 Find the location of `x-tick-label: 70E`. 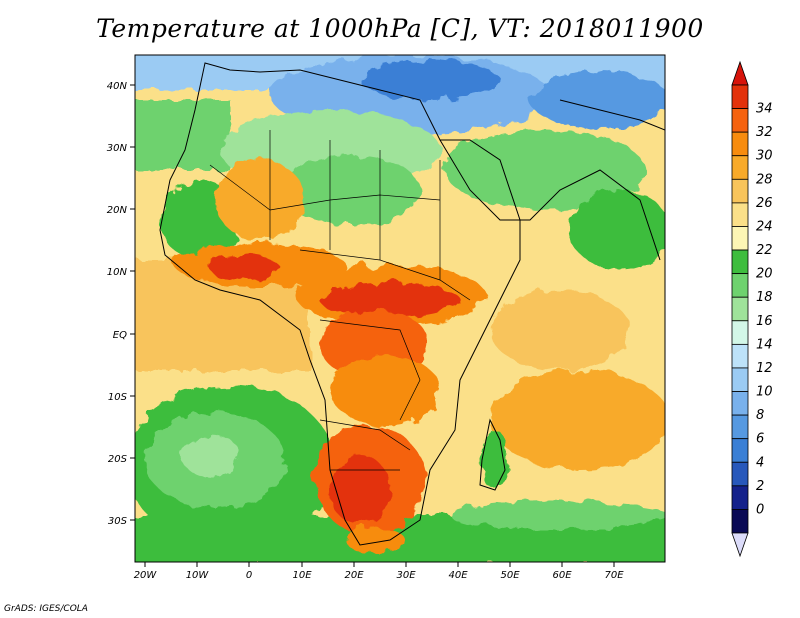

x-tick-label: 70E is located at coordinates (614, 575).